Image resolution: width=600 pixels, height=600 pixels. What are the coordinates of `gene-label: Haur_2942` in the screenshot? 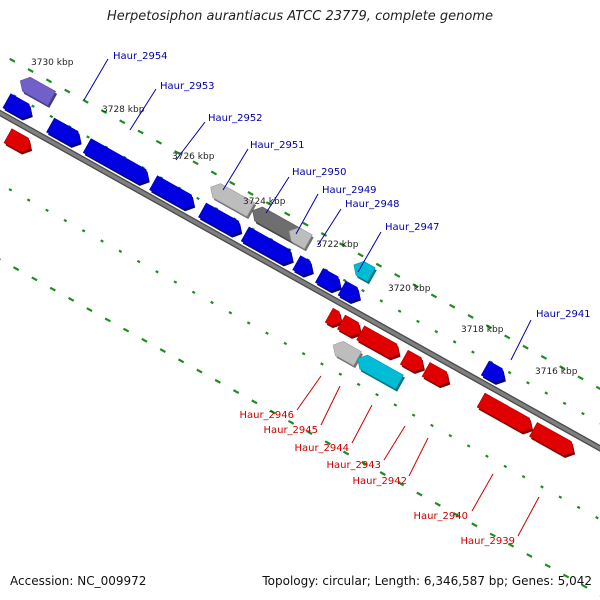 It's located at (379, 481).